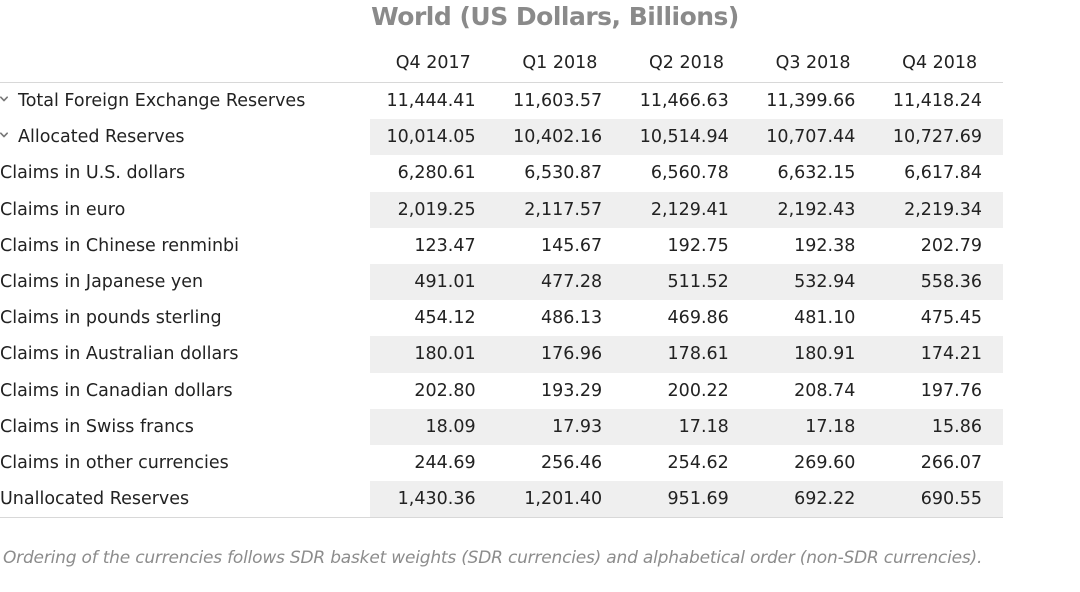  Describe the element at coordinates (560, 209) in the screenshot. I see `value-cell: 2,117.57` at that location.